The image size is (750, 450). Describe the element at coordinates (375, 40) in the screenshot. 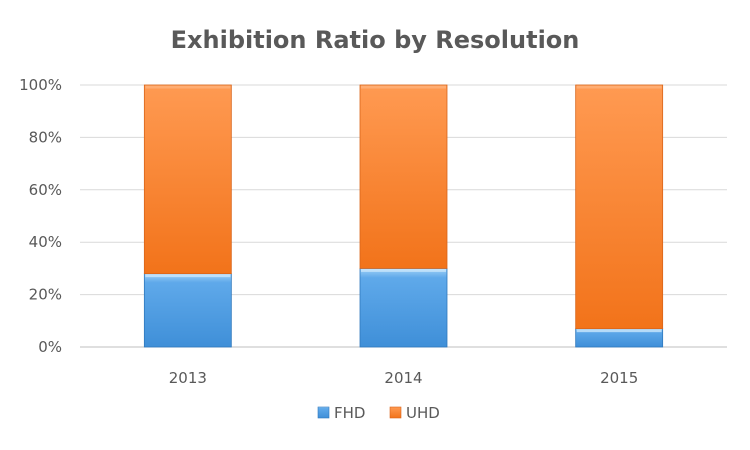

I see `chart-title: Exhibition Ratio by Resolution` at that location.